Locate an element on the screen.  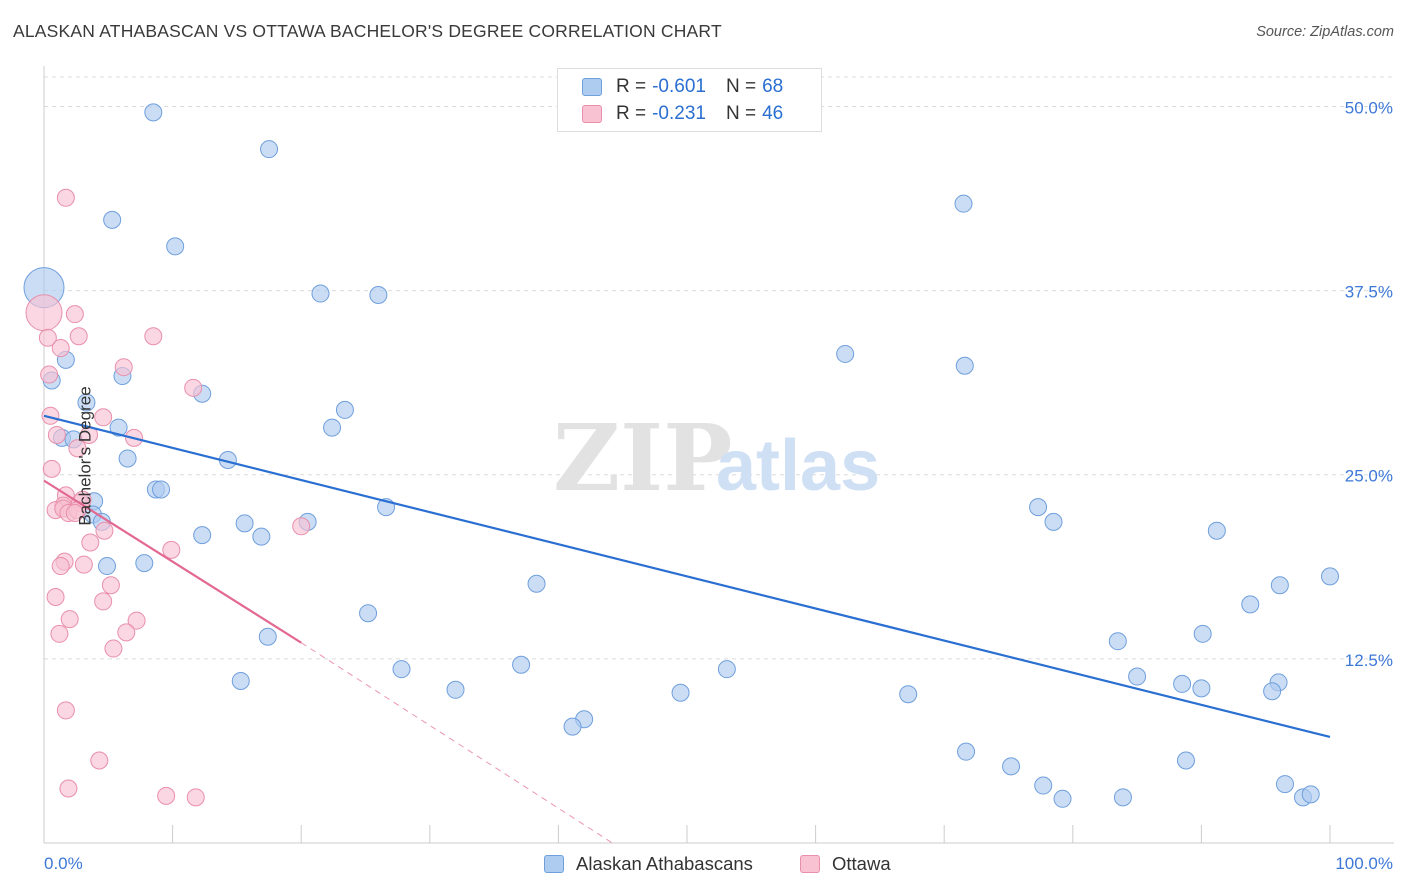
bottom-legend-ottawa: Ottawa is located at coordinates (845, 864).